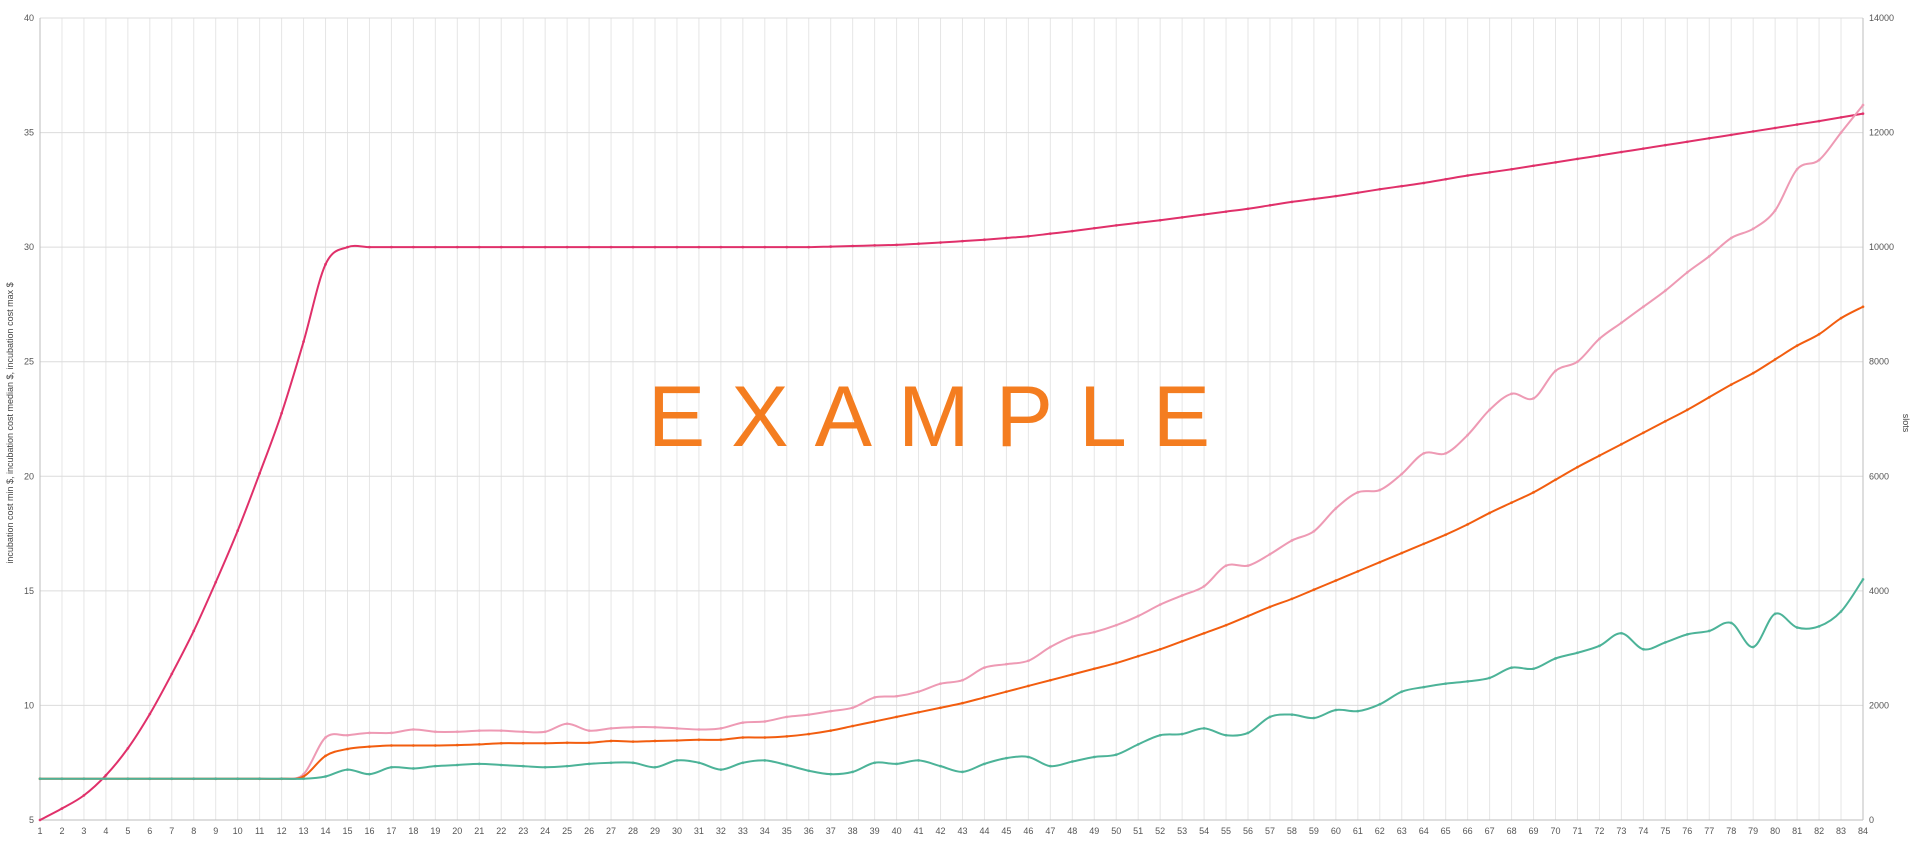 This screenshot has height=848, width=1916. What do you see at coordinates (1879, 476) in the screenshot?
I see `y-tick-right-label: 6000` at bounding box center [1879, 476].